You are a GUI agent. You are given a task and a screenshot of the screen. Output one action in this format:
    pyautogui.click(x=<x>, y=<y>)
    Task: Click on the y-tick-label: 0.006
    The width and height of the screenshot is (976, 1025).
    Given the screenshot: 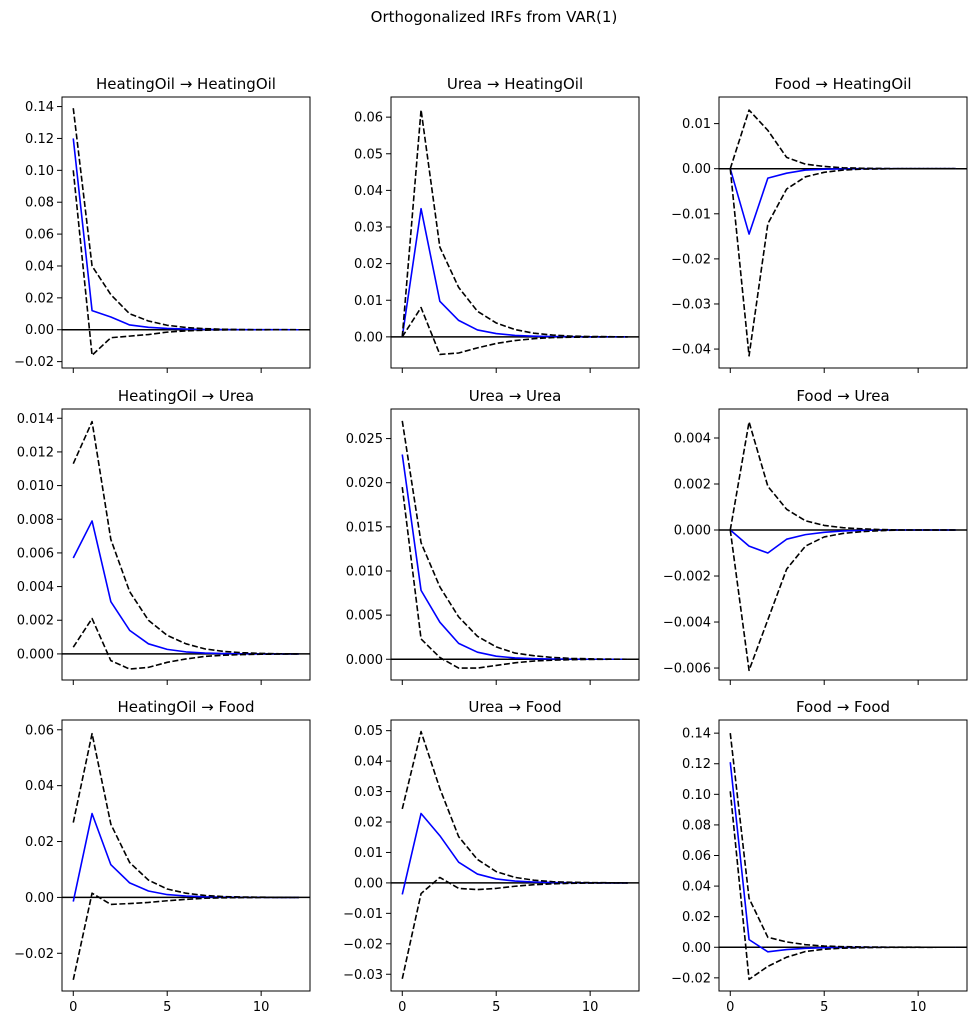 What is the action you would take?
    pyautogui.click(x=35, y=553)
    